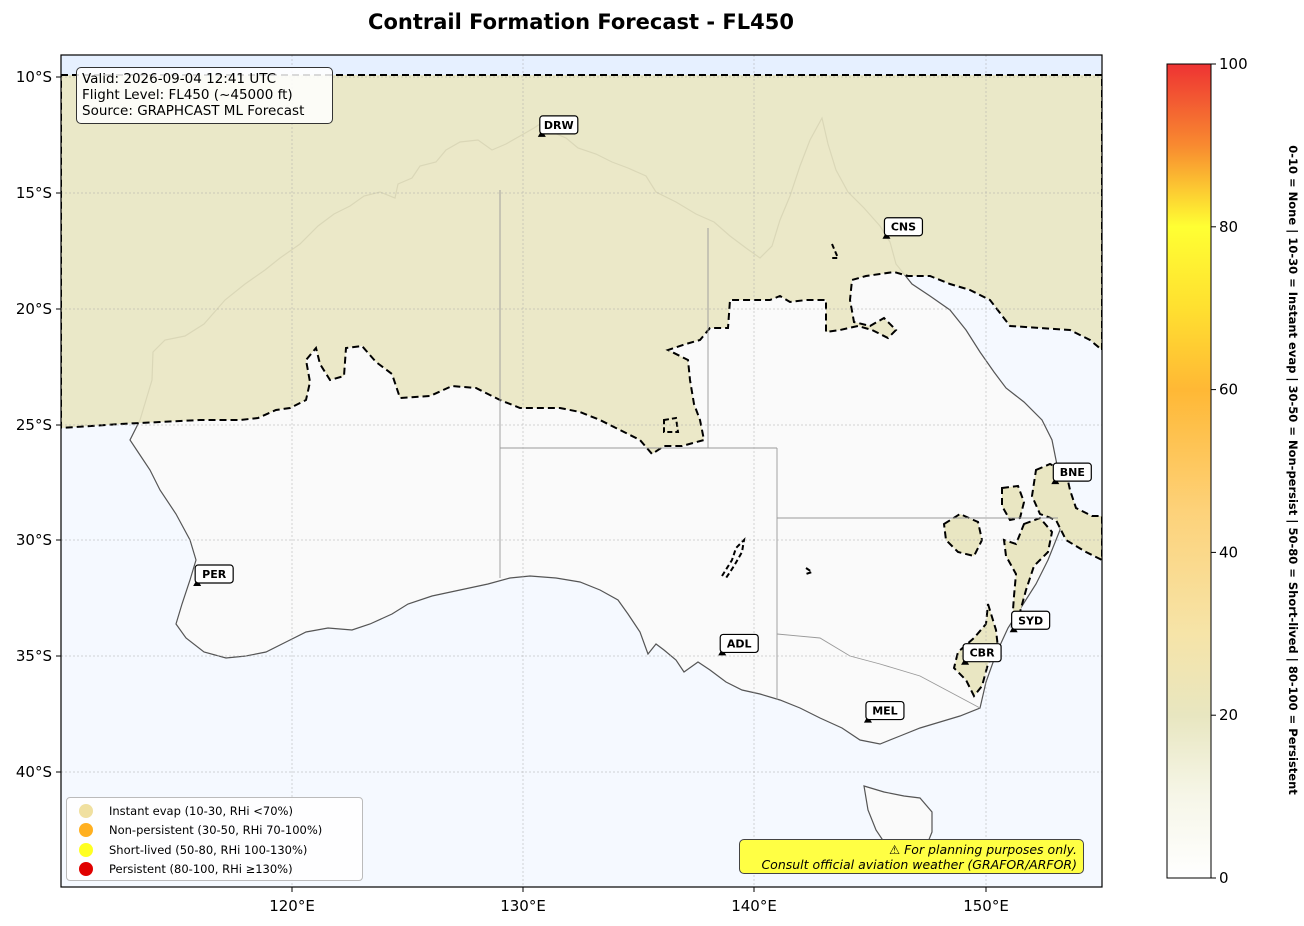 The image size is (1304, 926). Describe the element at coordinates (1224, 878) in the screenshot. I see `colorbar-tick-label: 0` at that location.